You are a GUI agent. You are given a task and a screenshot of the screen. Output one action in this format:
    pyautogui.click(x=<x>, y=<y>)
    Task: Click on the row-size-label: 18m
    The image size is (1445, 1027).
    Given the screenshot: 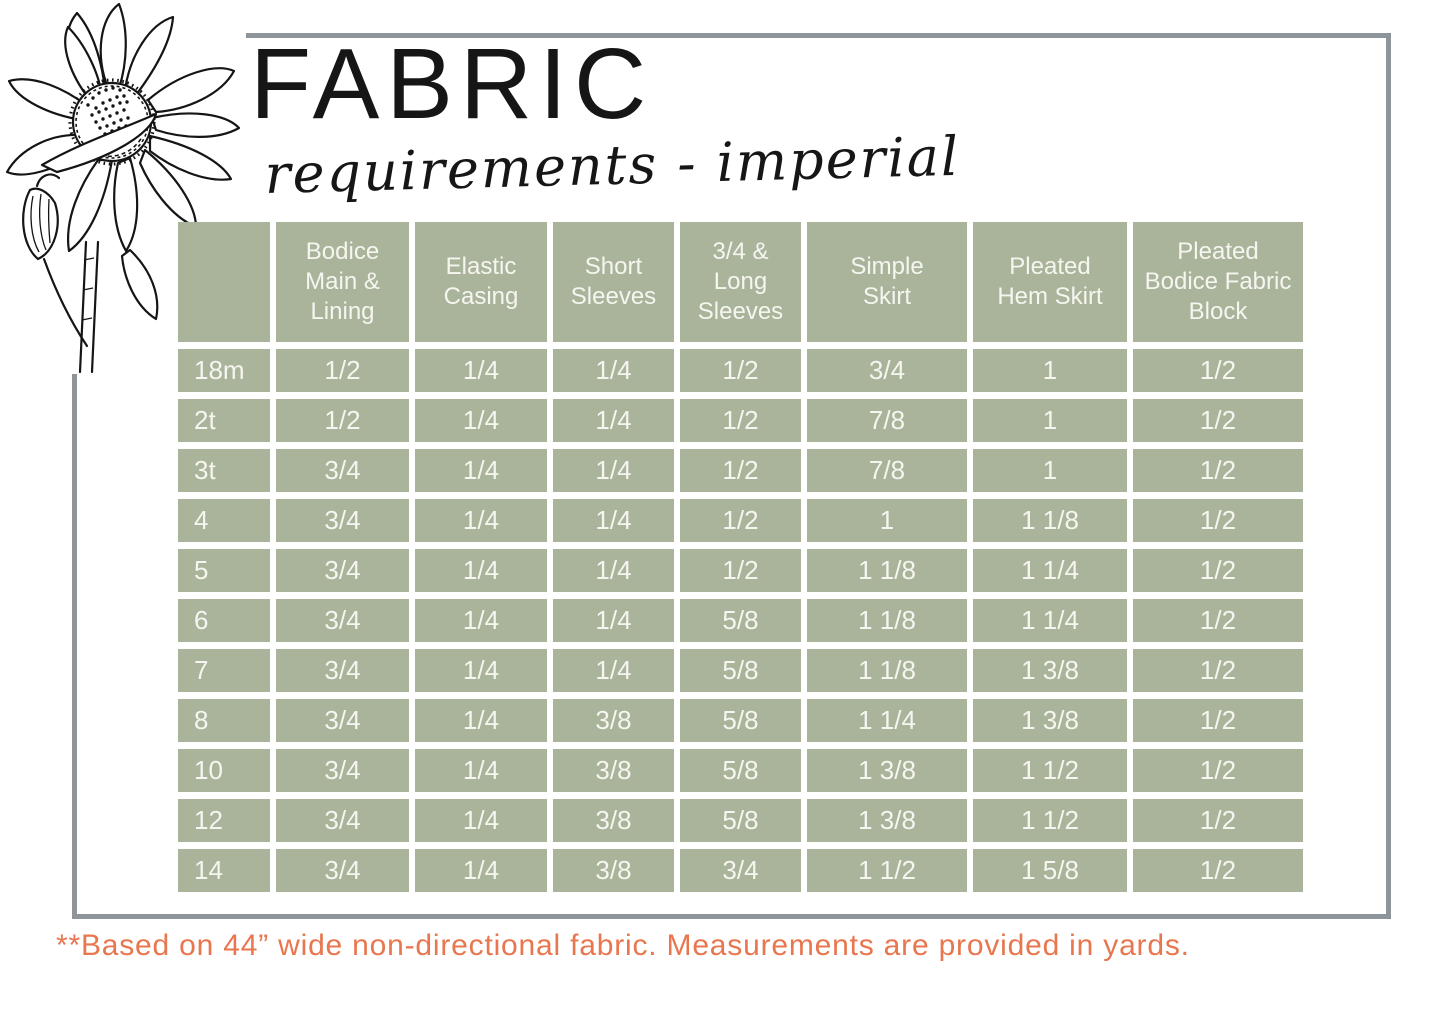 What is the action you would take?
    pyautogui.click(x=224, y=370)
    